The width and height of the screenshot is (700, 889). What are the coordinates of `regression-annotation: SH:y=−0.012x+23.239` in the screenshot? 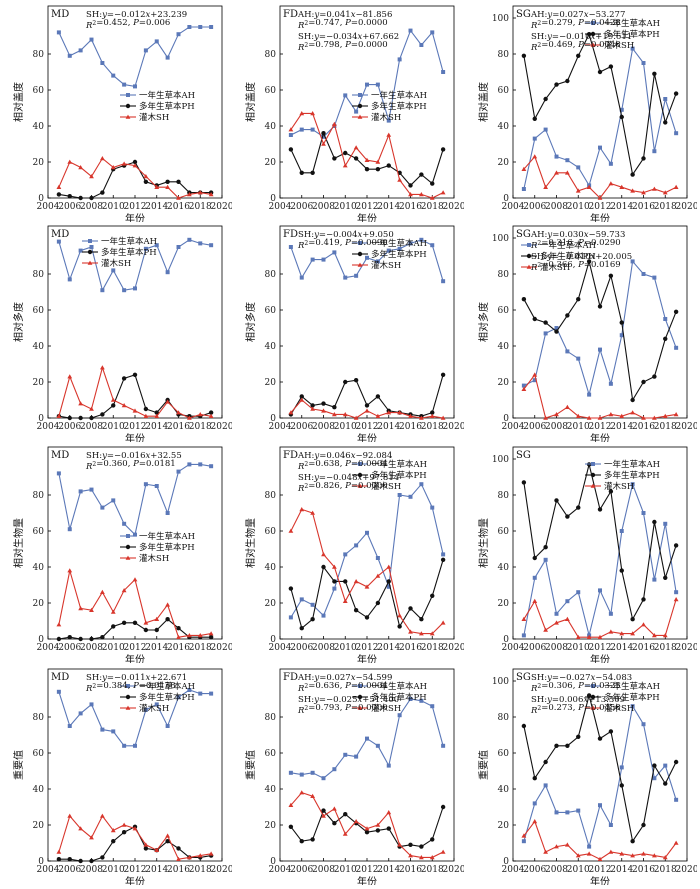 It's located at (136, 15).